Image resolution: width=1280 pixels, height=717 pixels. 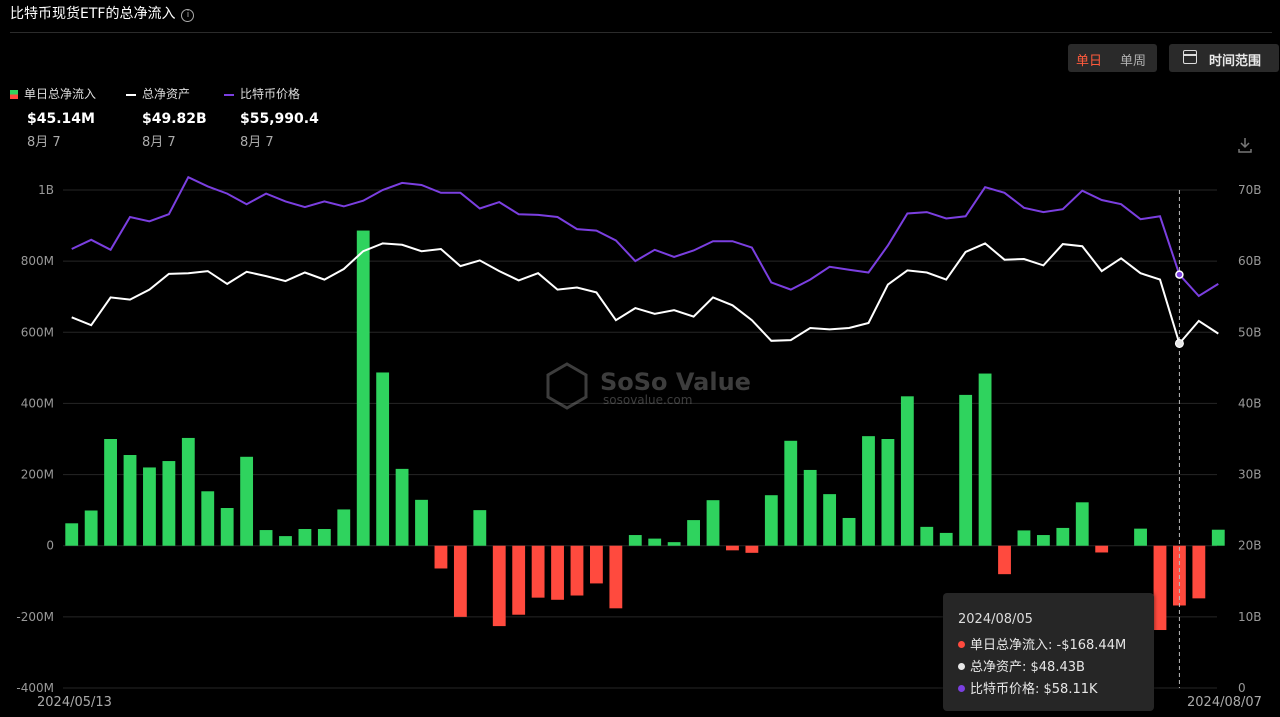 I want to click on left-tick-label: 800M, so click(x=37, y=261).